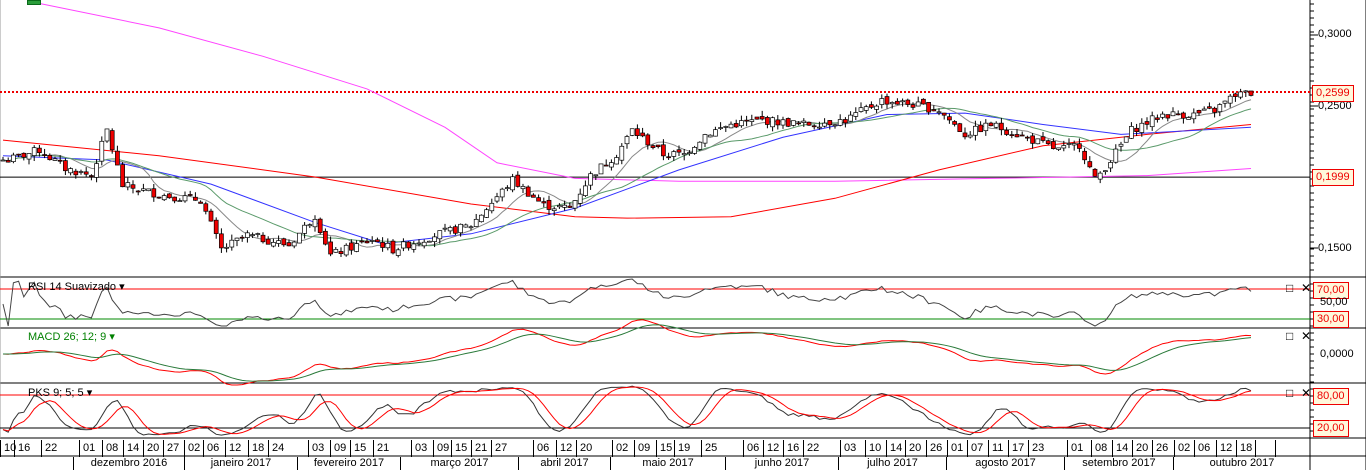 The image size is (1366, 470). Describe the element at coordinates (173, 448) in the screenshot. I see `date-tick: 27` at that location.